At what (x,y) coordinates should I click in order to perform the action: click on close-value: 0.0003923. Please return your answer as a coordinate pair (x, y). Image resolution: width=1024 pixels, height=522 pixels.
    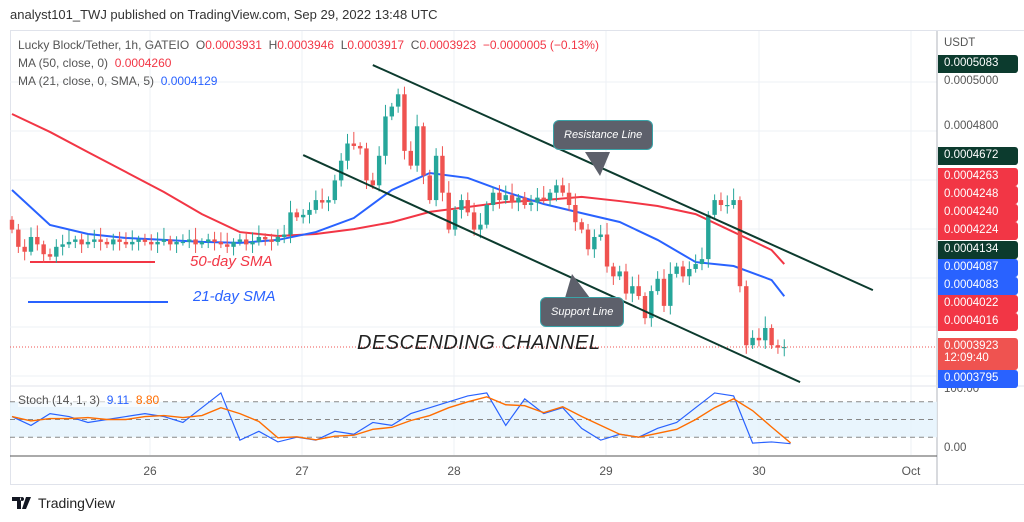
    Looking at the image, I should click on (448, 45).